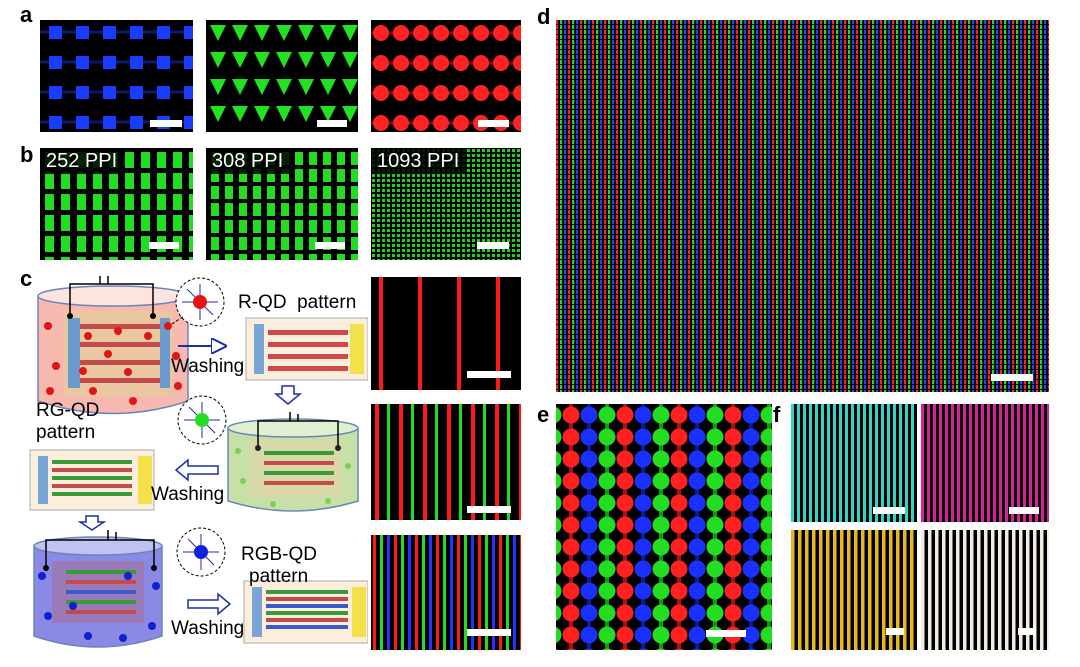  Describe the element at coordinates (279, 576) in the screenshot. I see `rgb-qd-pattern-label-line2: pattern` at that location.